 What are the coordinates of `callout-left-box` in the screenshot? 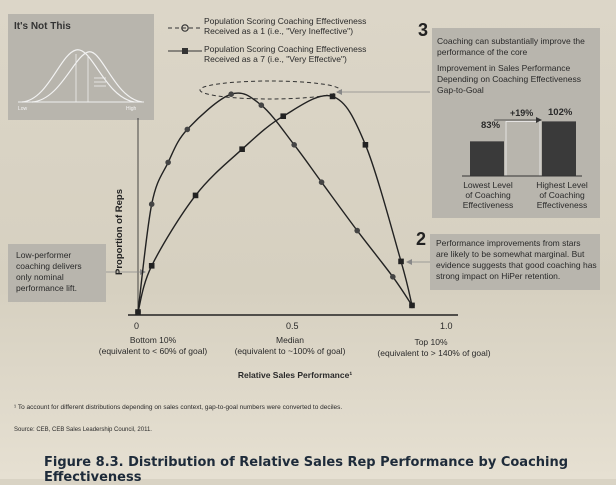 It's located at (57, 273).